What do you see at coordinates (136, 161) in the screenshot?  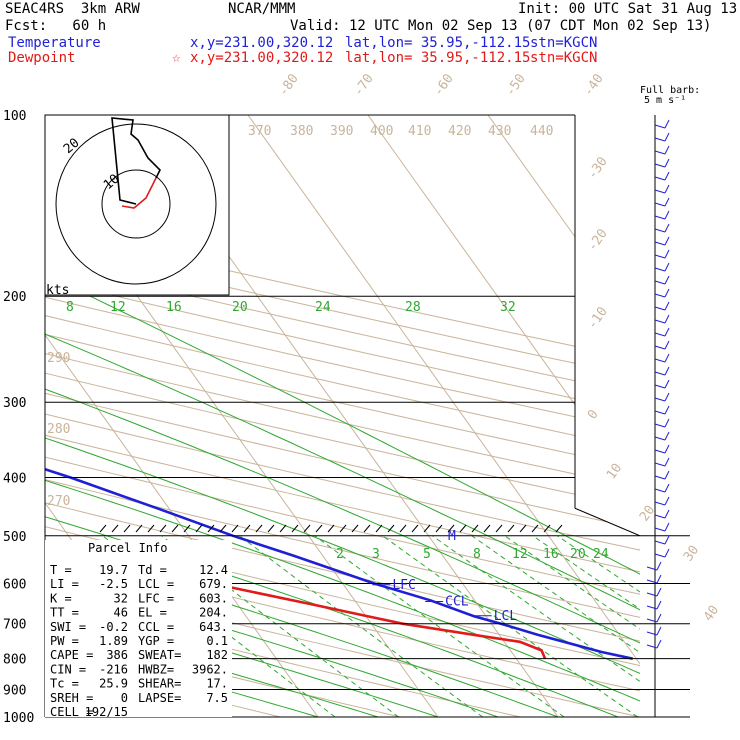 I see `hodograph-trace` at bounding box center [136, 161].